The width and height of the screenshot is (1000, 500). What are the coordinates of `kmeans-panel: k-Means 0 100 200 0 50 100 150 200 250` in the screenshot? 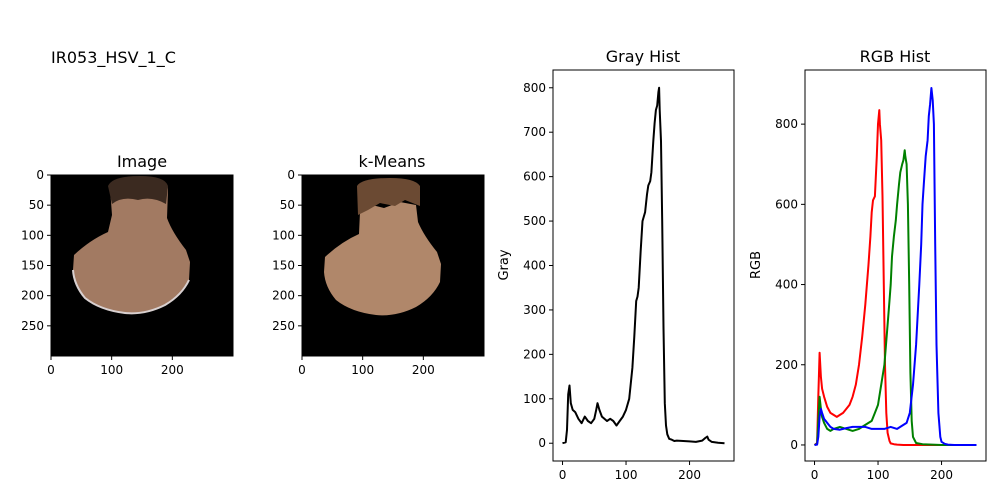 It's located at (378, 264).